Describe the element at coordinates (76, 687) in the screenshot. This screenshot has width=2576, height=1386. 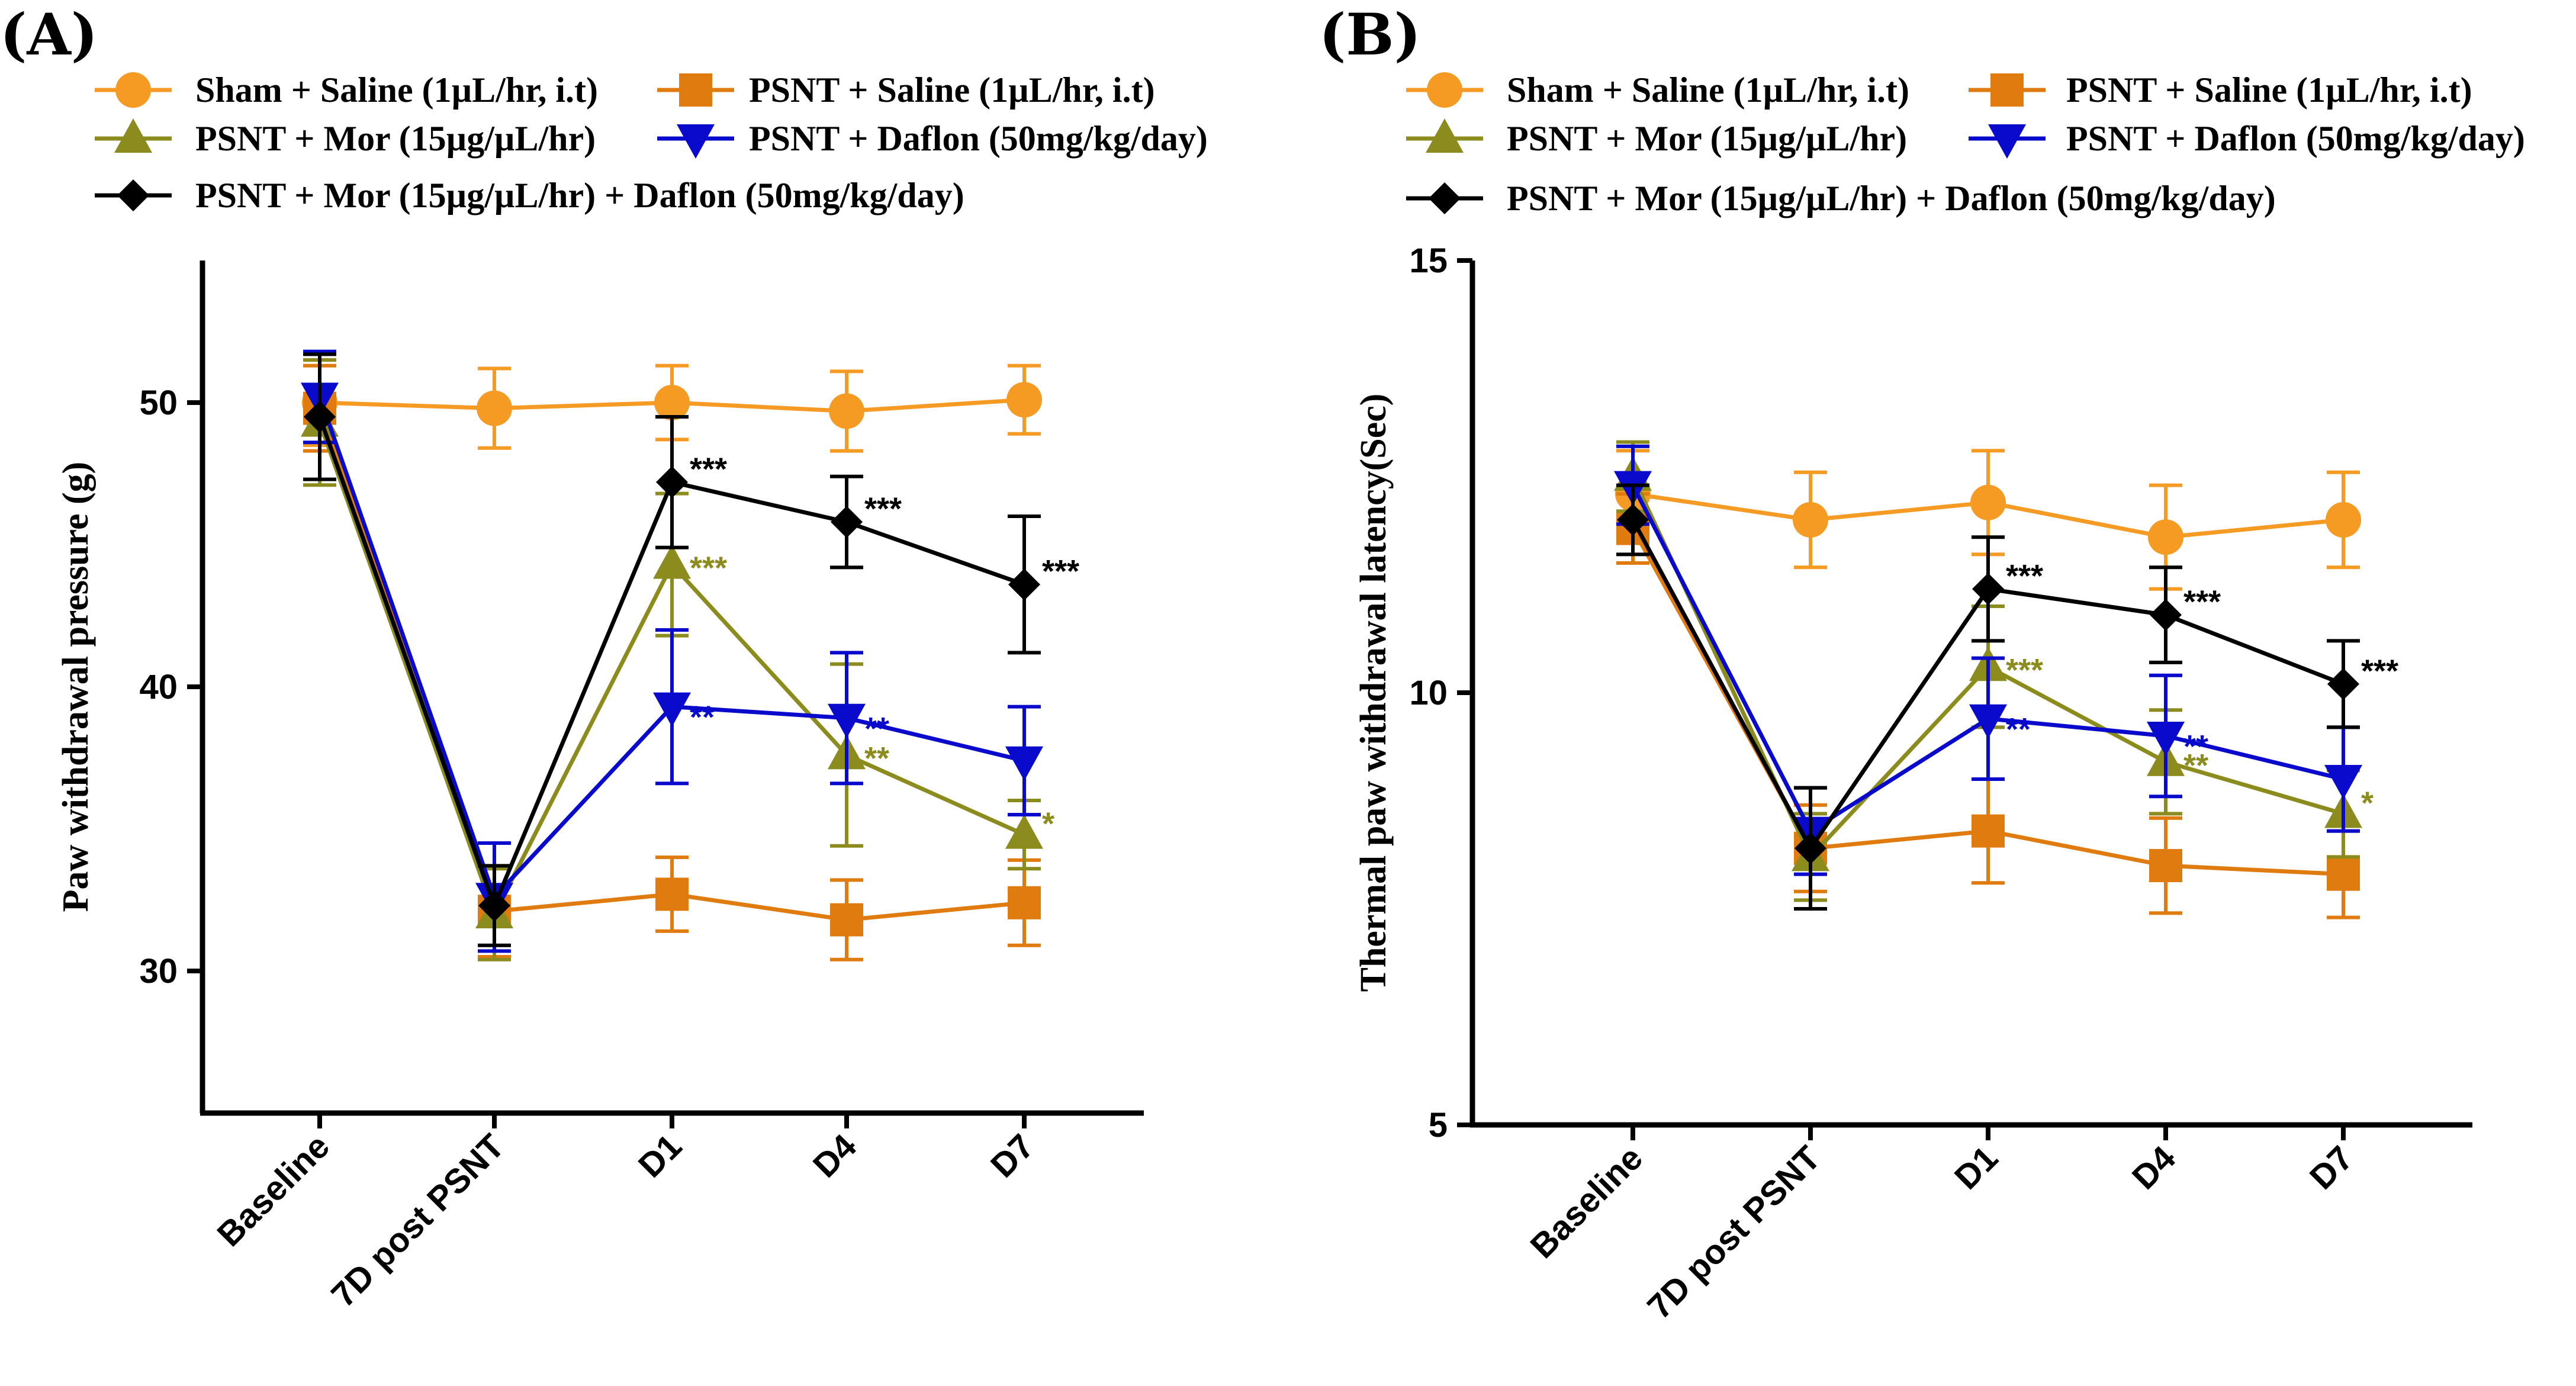
I see `y-axis-label: Paw withdrawal pressure (g)` at that location.